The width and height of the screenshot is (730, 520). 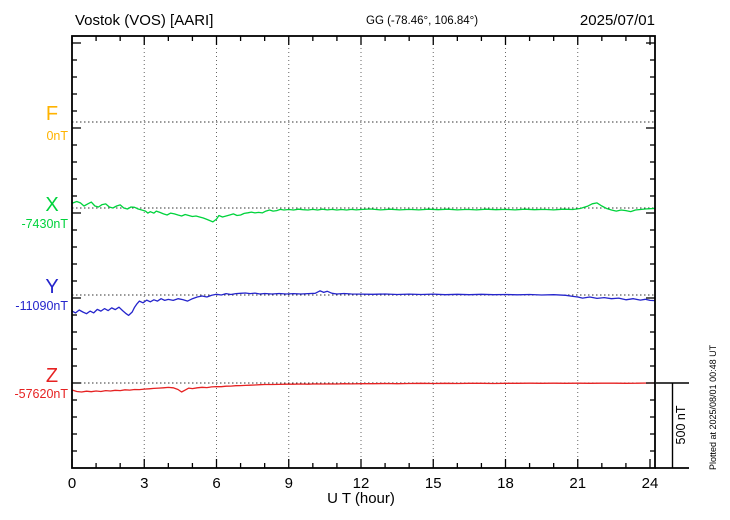 What do you see at coordinates (433, 483) in the screenshot?
I see `x-tick-label-15: 15` at bounding box center [433, 483].